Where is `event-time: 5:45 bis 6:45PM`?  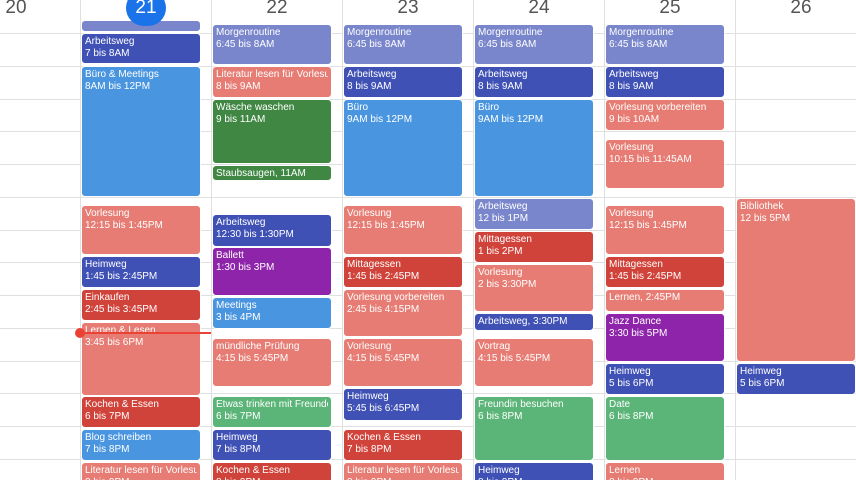
event-time: 5:45 bis 6:45PM is located at coordinates (383, 408).